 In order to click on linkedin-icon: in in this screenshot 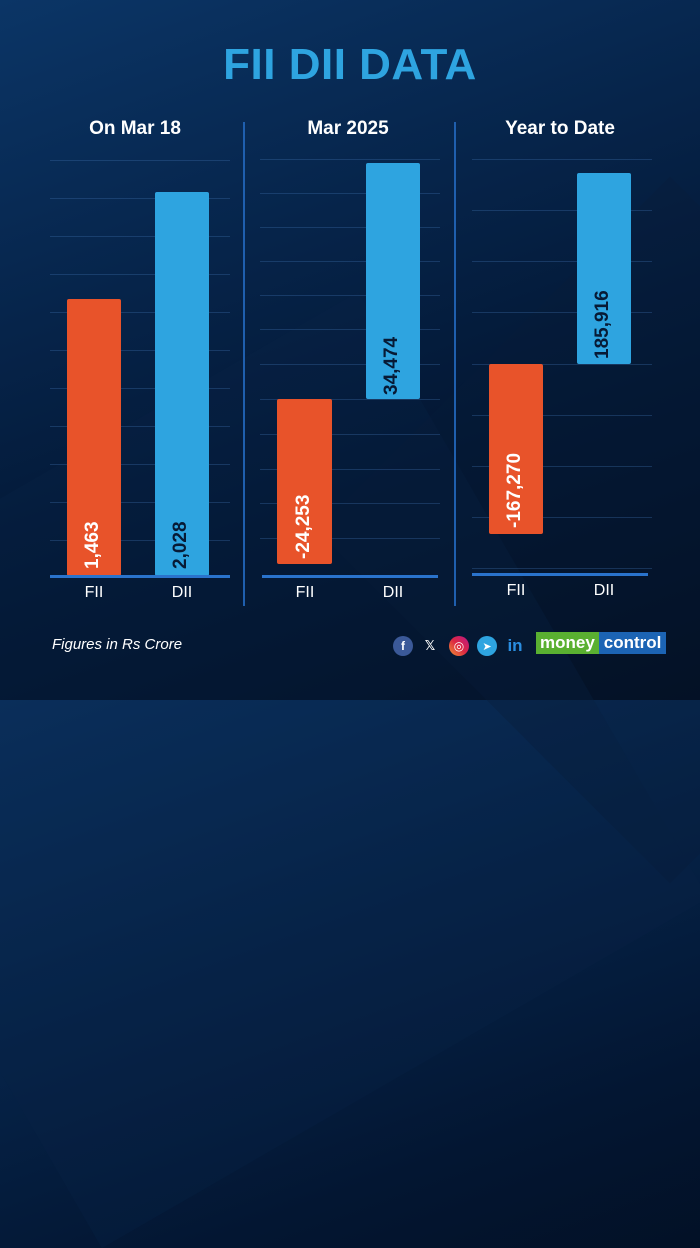, I will do `click(515, 645)`.